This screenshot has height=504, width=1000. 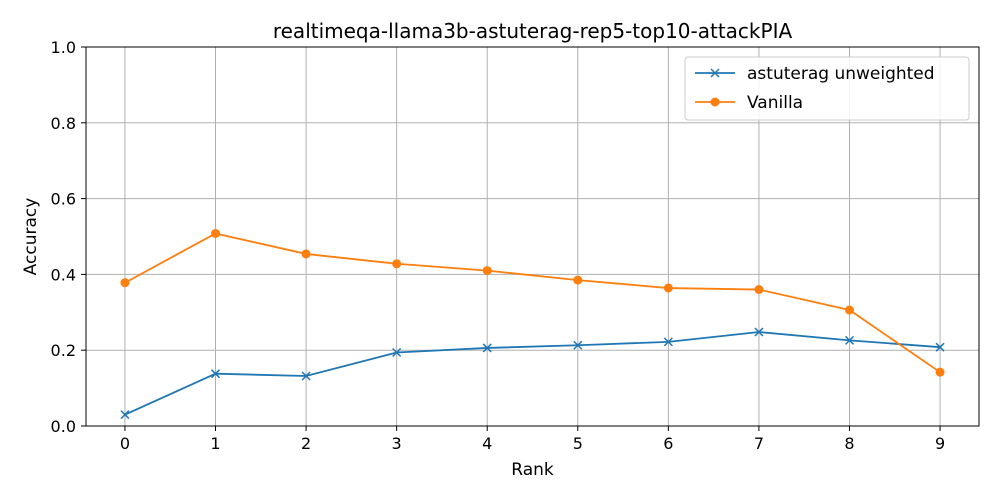 What do you see at coordinates (532, 470) in the screenshot?
I see `x-axis-label: Rank` at bounding box center [532, 470].